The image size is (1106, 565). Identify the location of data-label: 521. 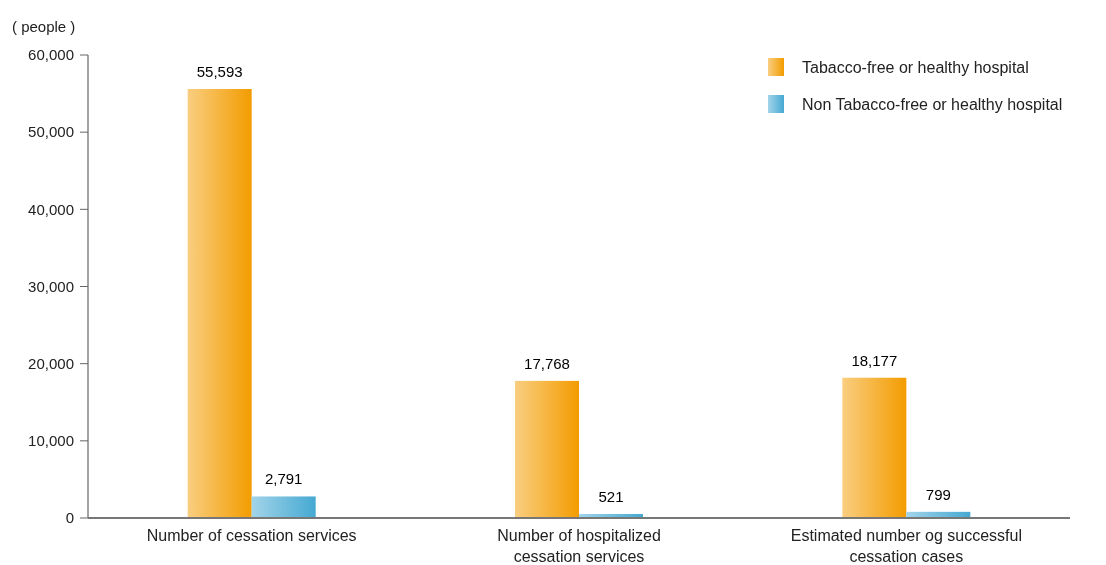
(611, 496).